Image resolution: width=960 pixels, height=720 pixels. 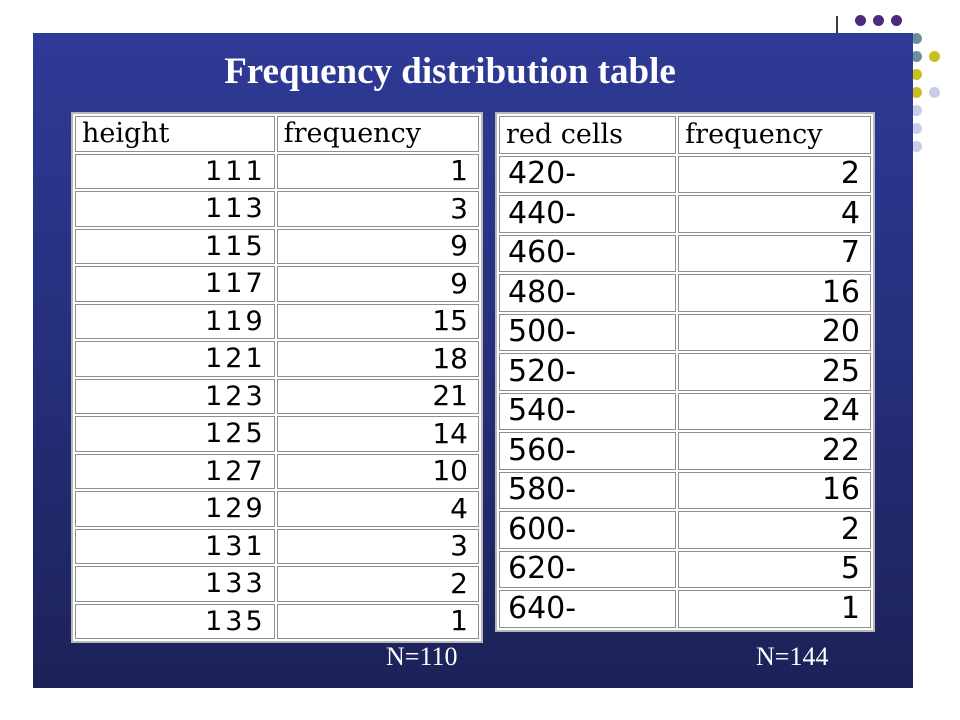 I want to click on table-row: 125 14, so click(x=277, y=434).